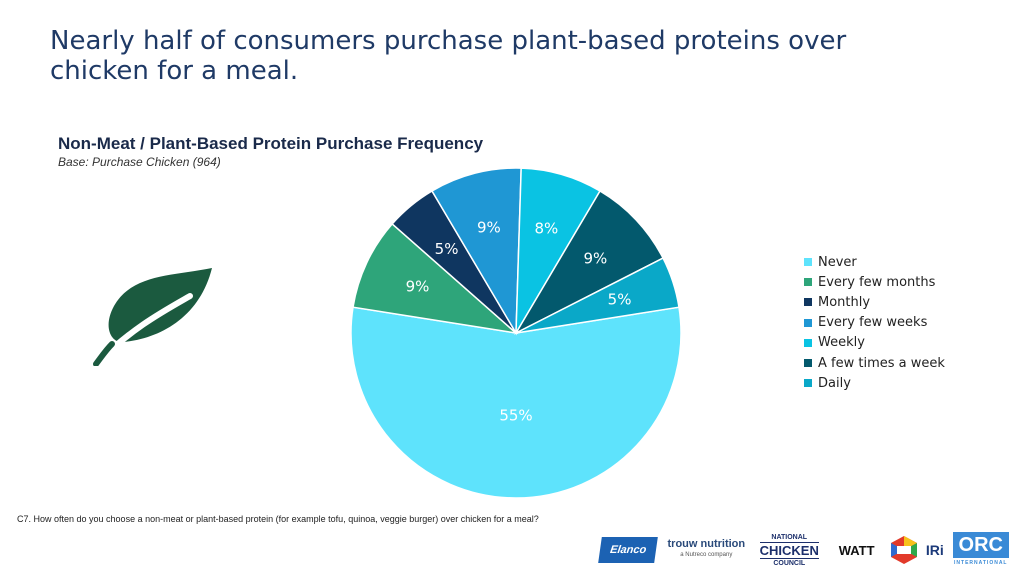 The image size is (1024, 575). Describe the element at coordinates (874, 302) in the screenshot. I see `legend-item: Monthly` at that location.